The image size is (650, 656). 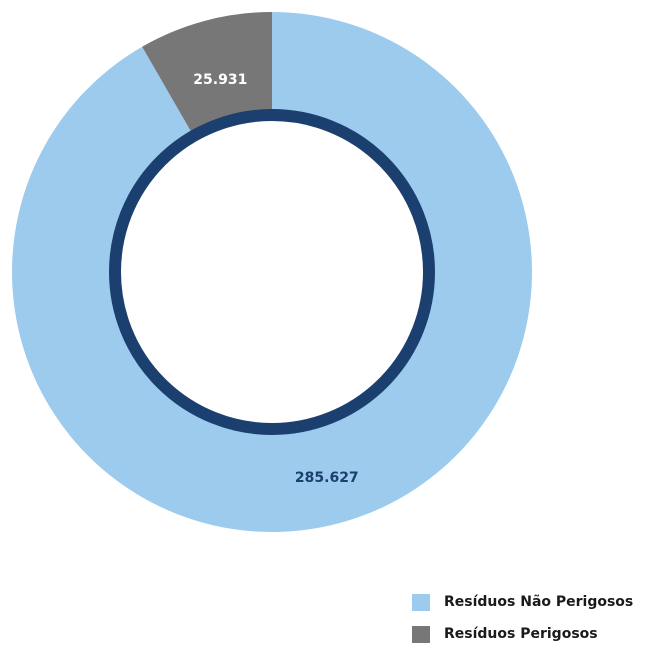 I want to click on legend-swatch-nao-perigosos, so click(x=421, y=602).